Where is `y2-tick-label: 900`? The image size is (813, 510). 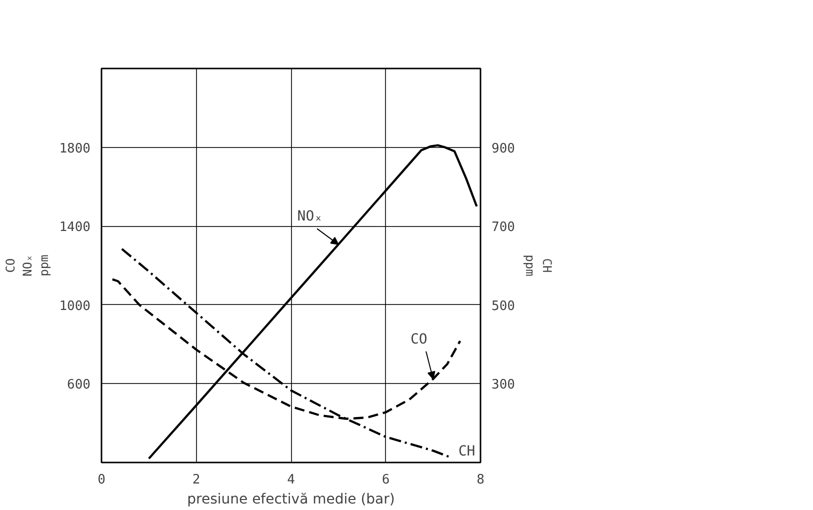
y2-tick-label: 900 is located at coordinates (503, 148).